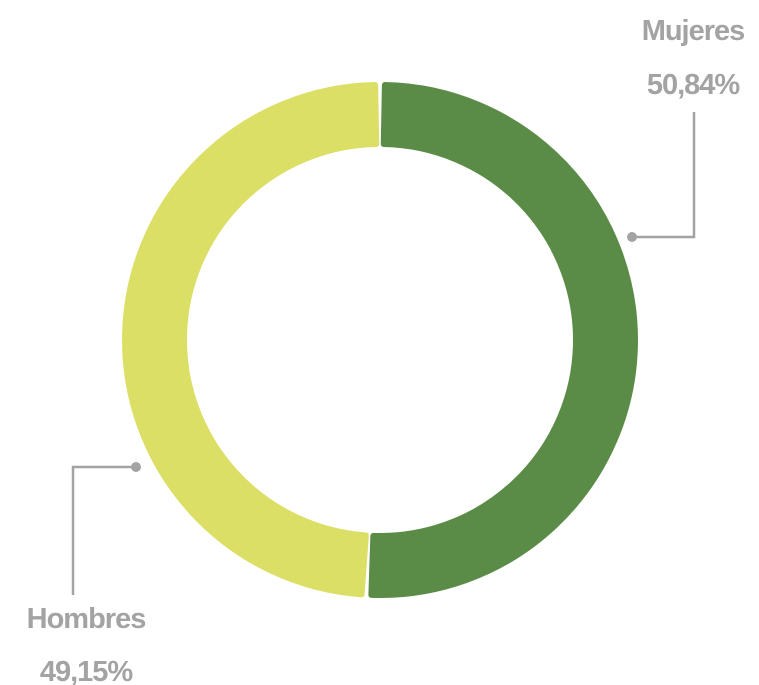 The width and height of the screenshot is (759, 685). I want to click on leader-dot-hombres, so click(136, 467).